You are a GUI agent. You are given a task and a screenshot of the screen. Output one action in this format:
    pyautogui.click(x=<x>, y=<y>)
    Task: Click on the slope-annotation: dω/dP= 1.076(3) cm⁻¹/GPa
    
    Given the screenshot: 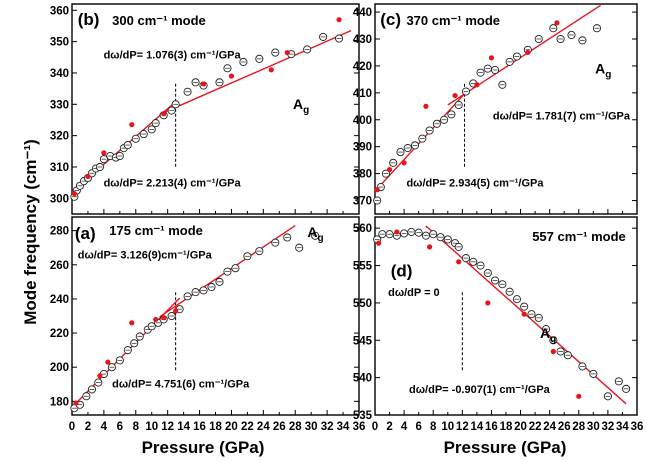 What is the action you would take?
    pyautogui.click(x=173, y=56)
    